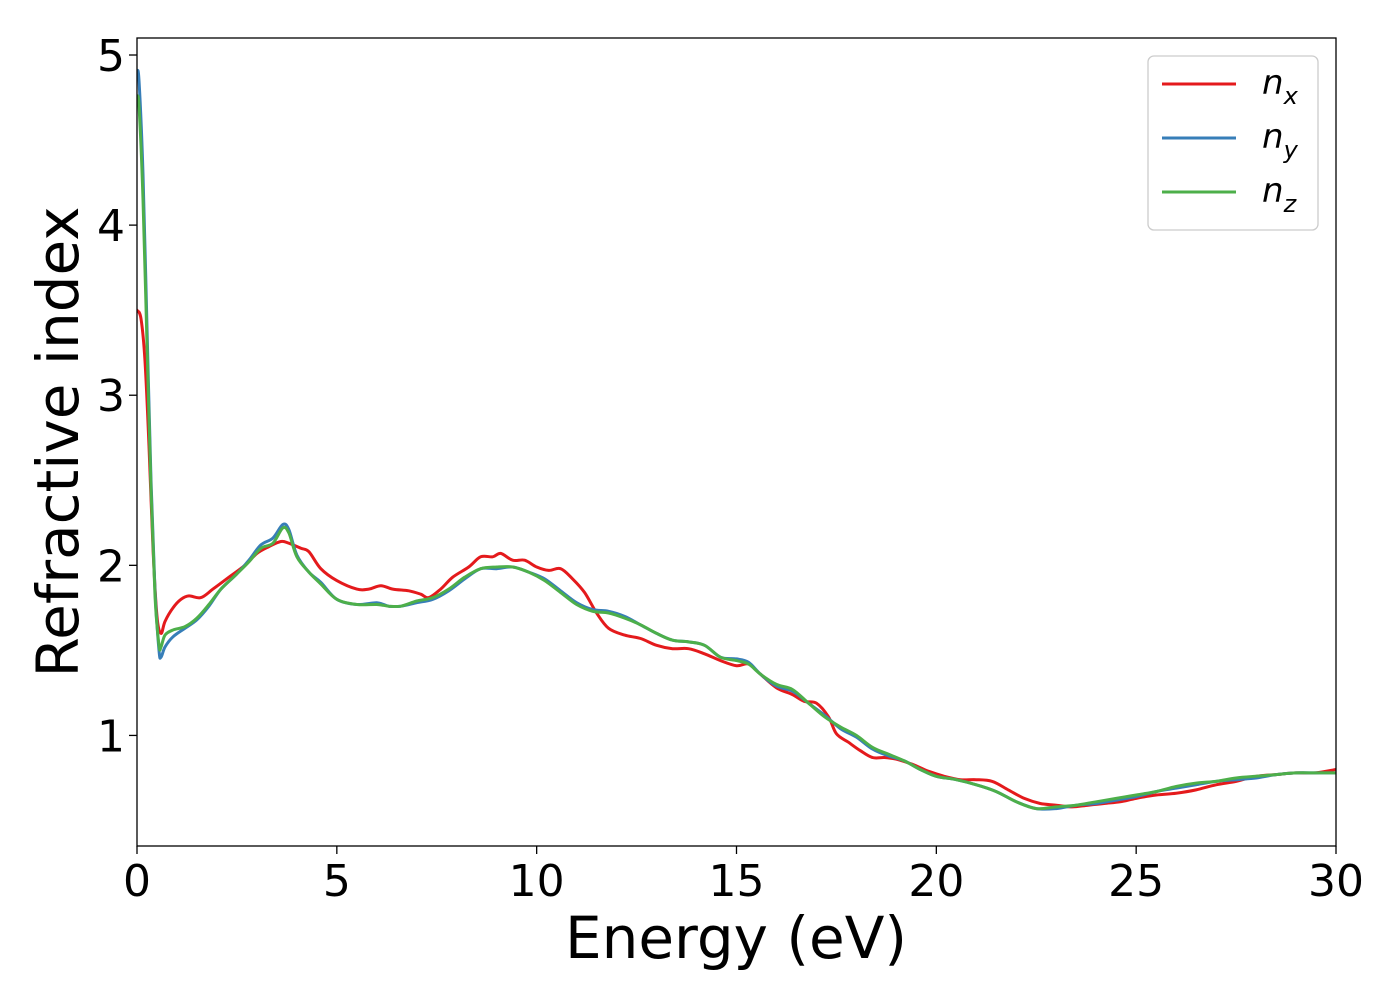 This screenshot has height=1000, width=1400. What do you see at coordinates (737, 881) in the screenshot?
I see `x-tick-label: 15` at bounding box center [737, 881].